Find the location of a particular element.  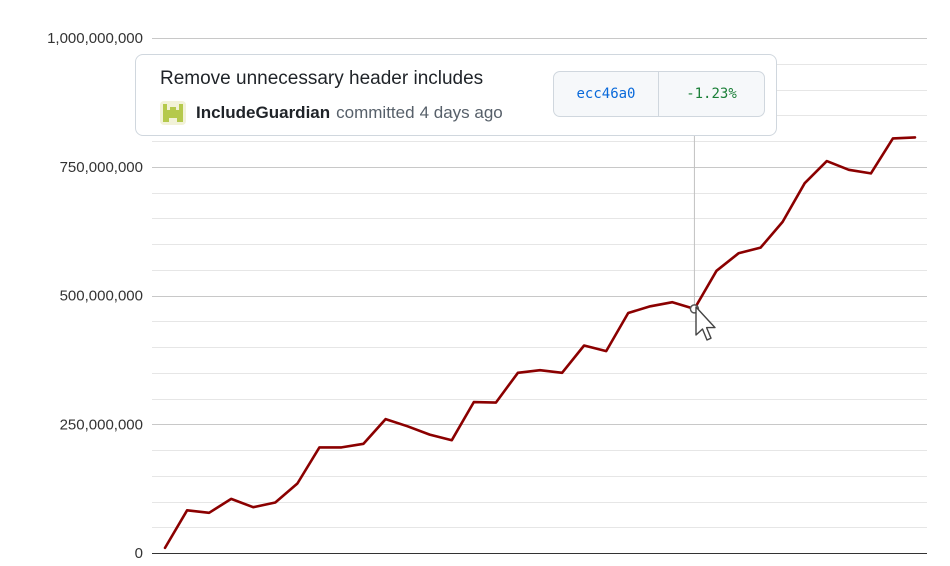

y-tick-label: 750,000,000 is located at coordinates (101, 167).